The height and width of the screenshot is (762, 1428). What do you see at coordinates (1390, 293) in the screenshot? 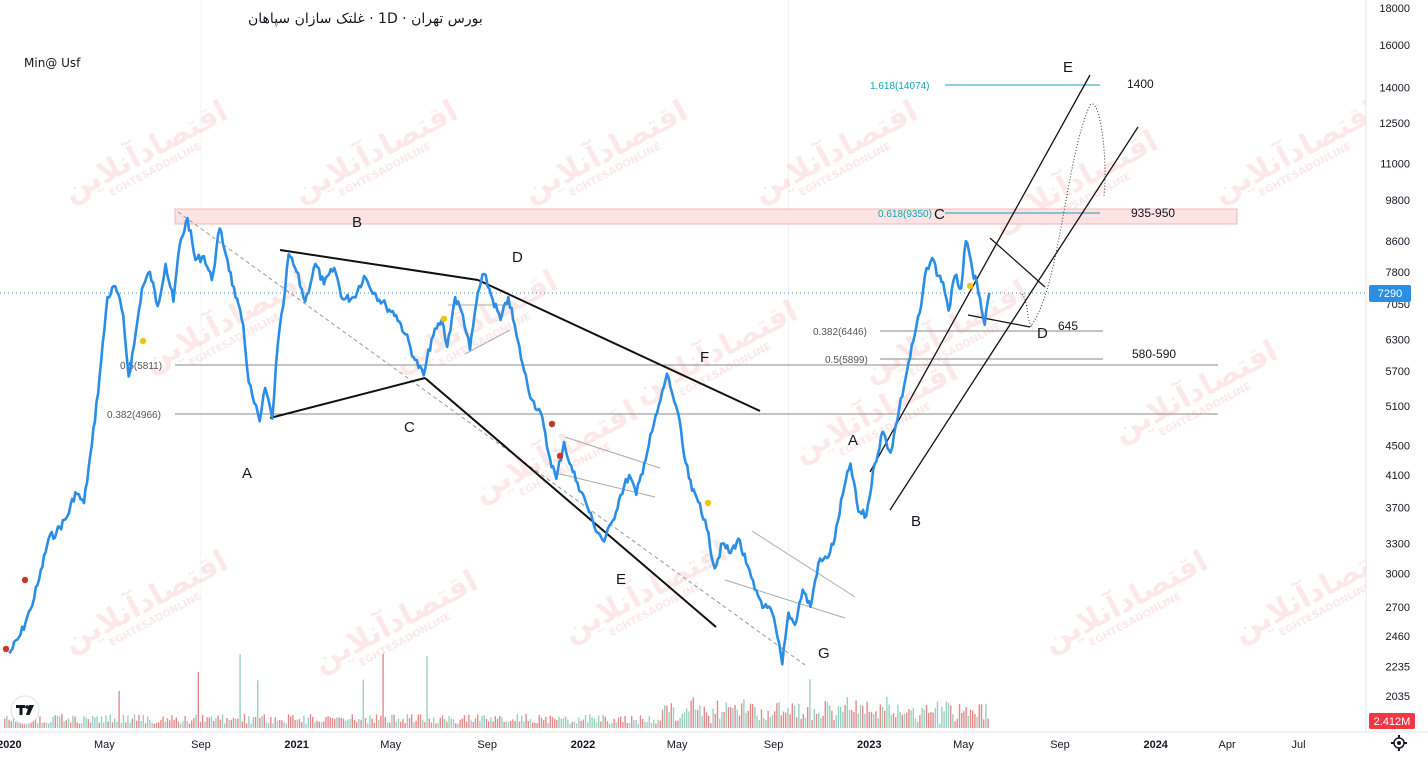
I see `last-price-tag-bg` at bounding box center [1390, 293].